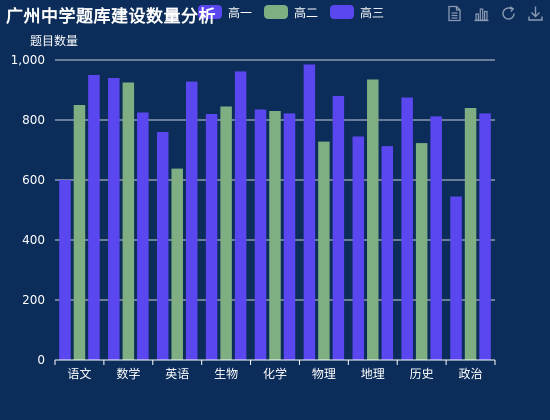 The image size is (550, 420). Describe the element at coordinates (94, 217) in the screenshot. I see `bar-series-2-语文` at that location.